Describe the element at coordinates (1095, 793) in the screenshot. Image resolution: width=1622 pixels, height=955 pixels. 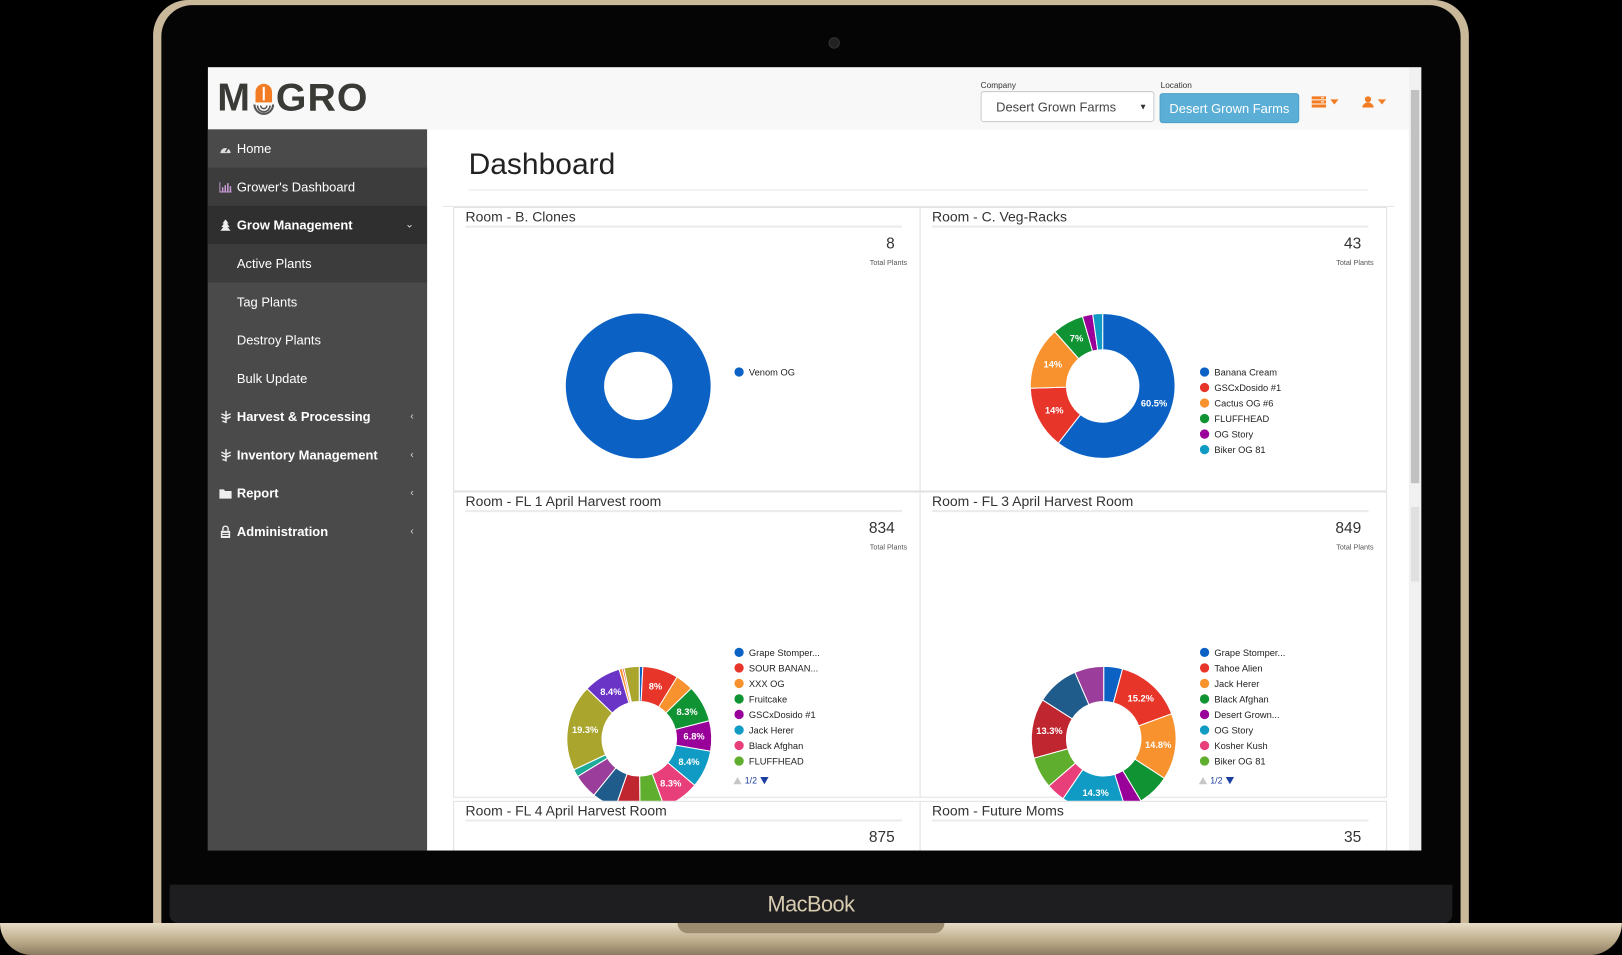
I see `slice-percent-label: 14.3%` at that location.